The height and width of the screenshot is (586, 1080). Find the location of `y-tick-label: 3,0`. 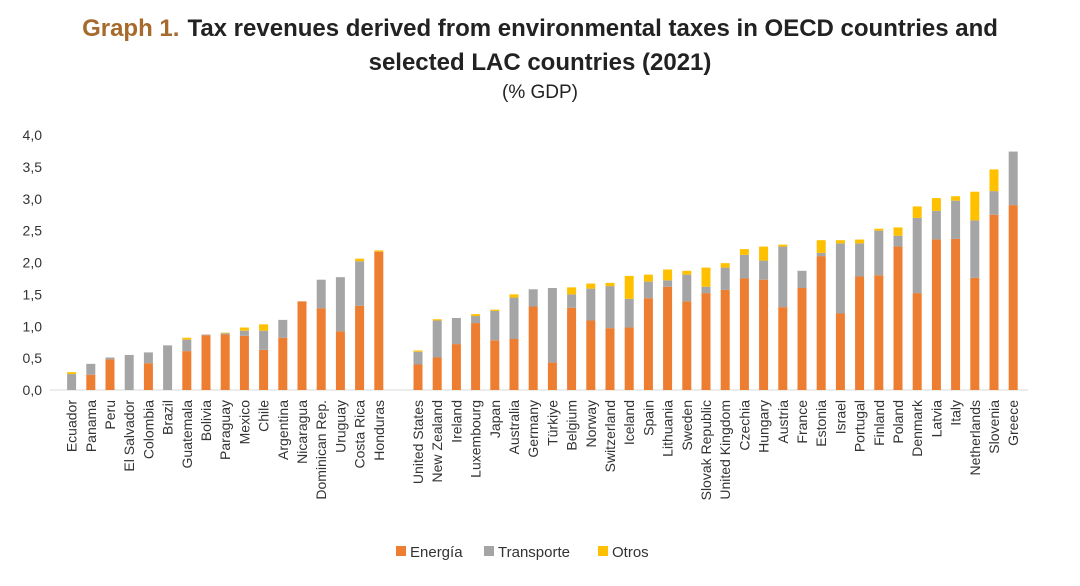

y-tick-label: 3,0 is located at coordinates (33, 199).